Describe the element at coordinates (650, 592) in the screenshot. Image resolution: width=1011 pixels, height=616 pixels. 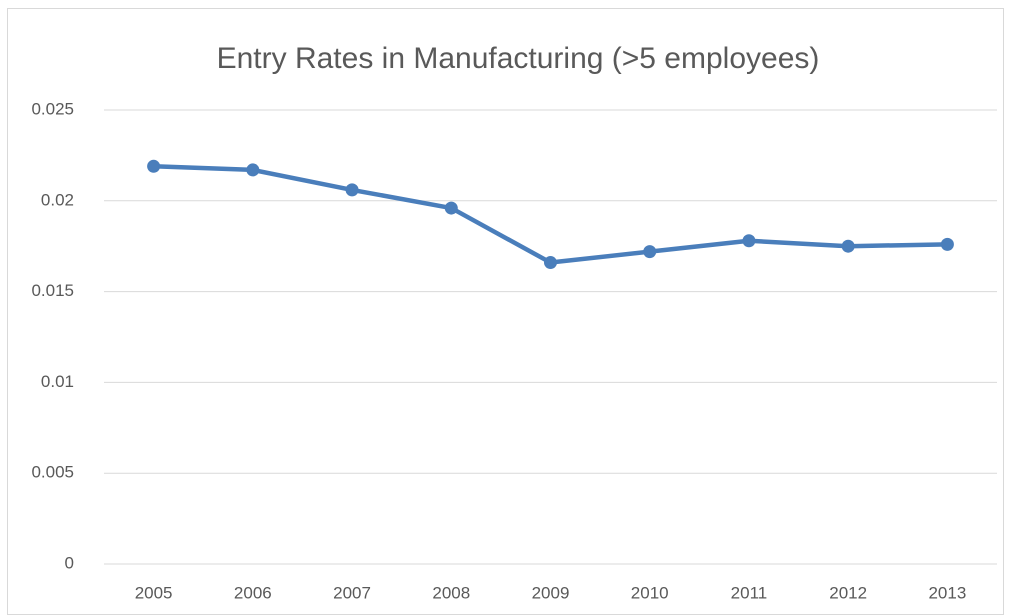
I see `x-tick-label: 2010` at that location.